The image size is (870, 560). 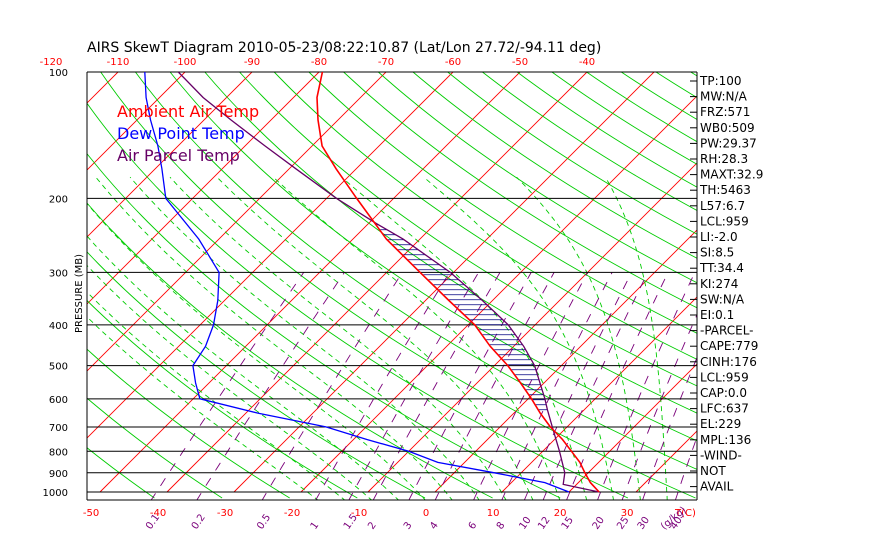 I want to click on index-label: KI:274, so click(x=719, y=284).